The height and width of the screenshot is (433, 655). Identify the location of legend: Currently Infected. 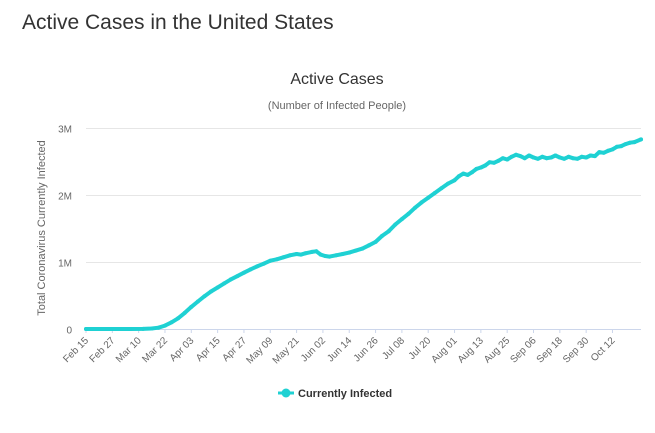
(335, 394).